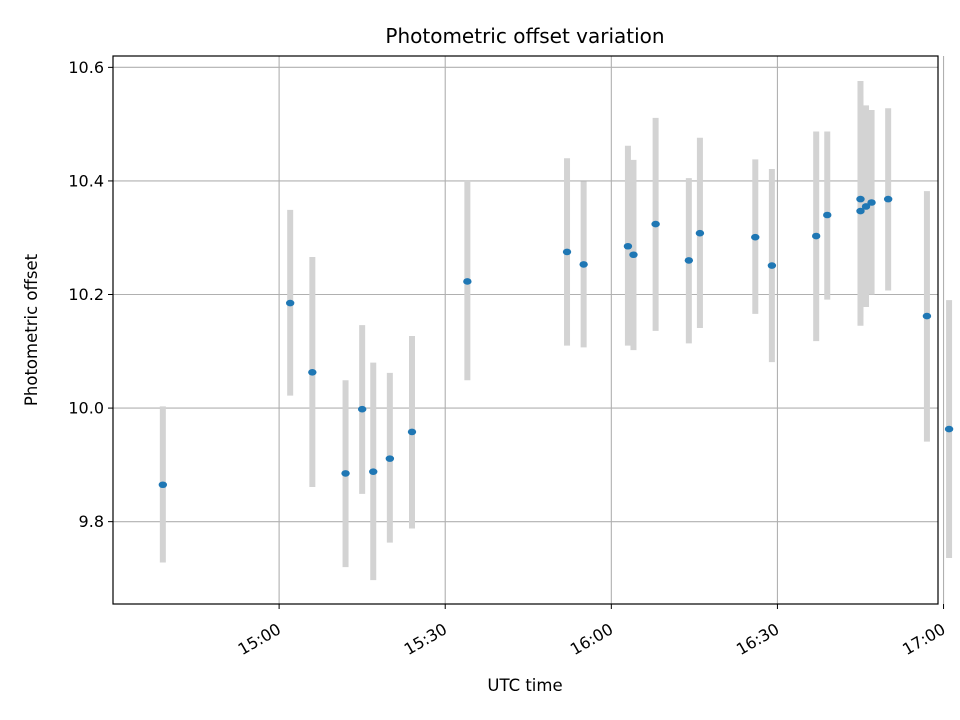 This screenshot has height=720, width=960. Describe the element at coordinates (591, 639) in the screenshot. I see `x-tick-label: 16:00` at that location.